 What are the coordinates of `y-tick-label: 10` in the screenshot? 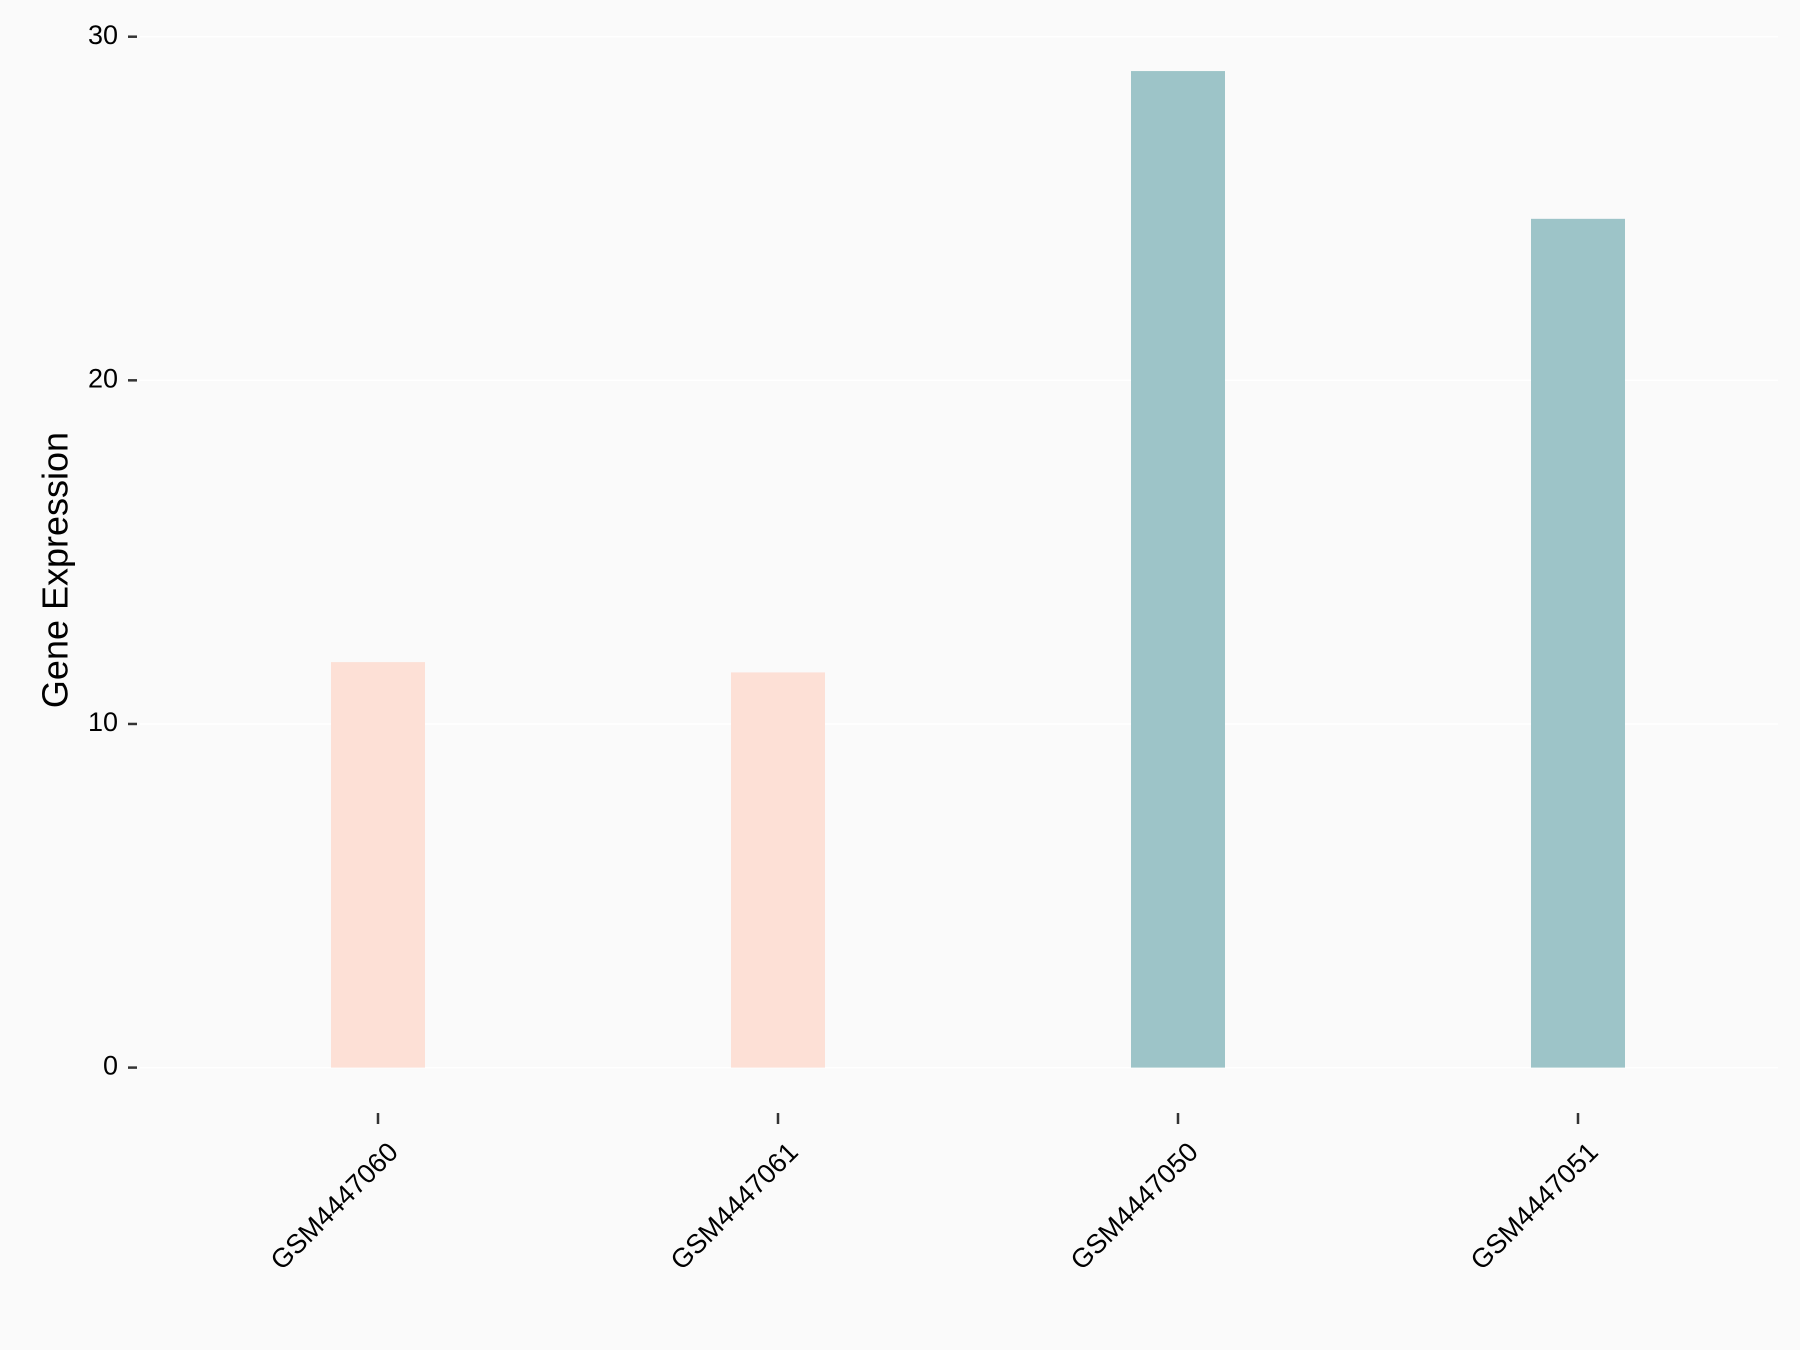 It's located at (103, 722).